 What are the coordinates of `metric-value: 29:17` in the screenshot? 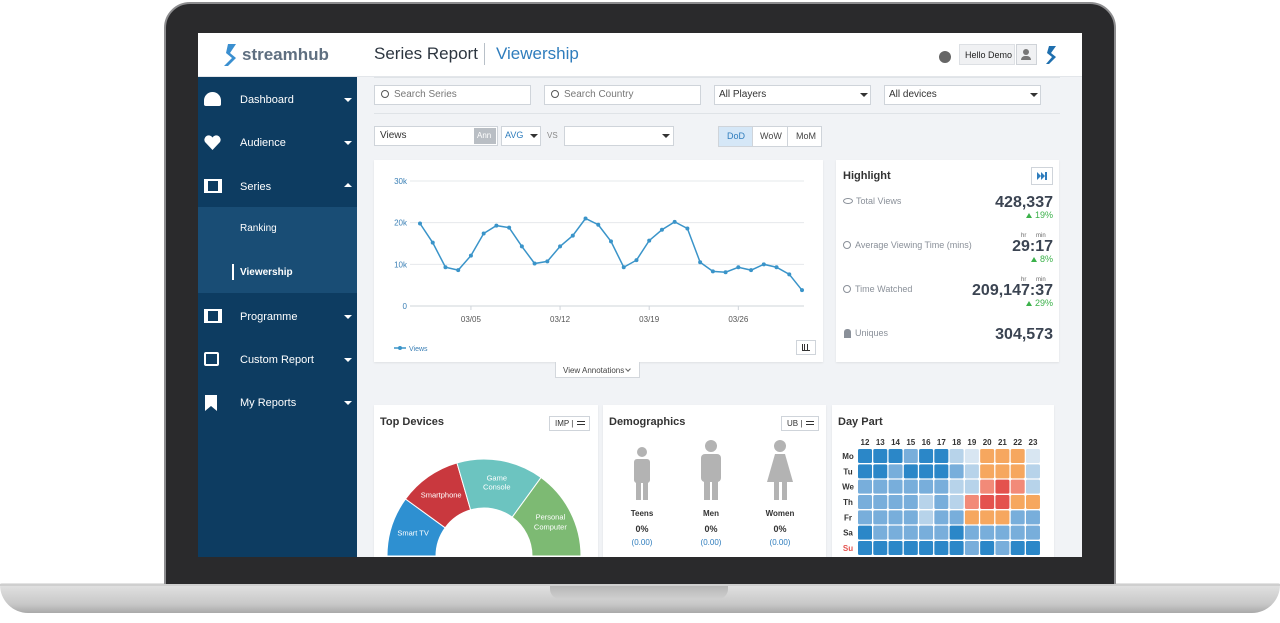 It's located at (1032, 246).